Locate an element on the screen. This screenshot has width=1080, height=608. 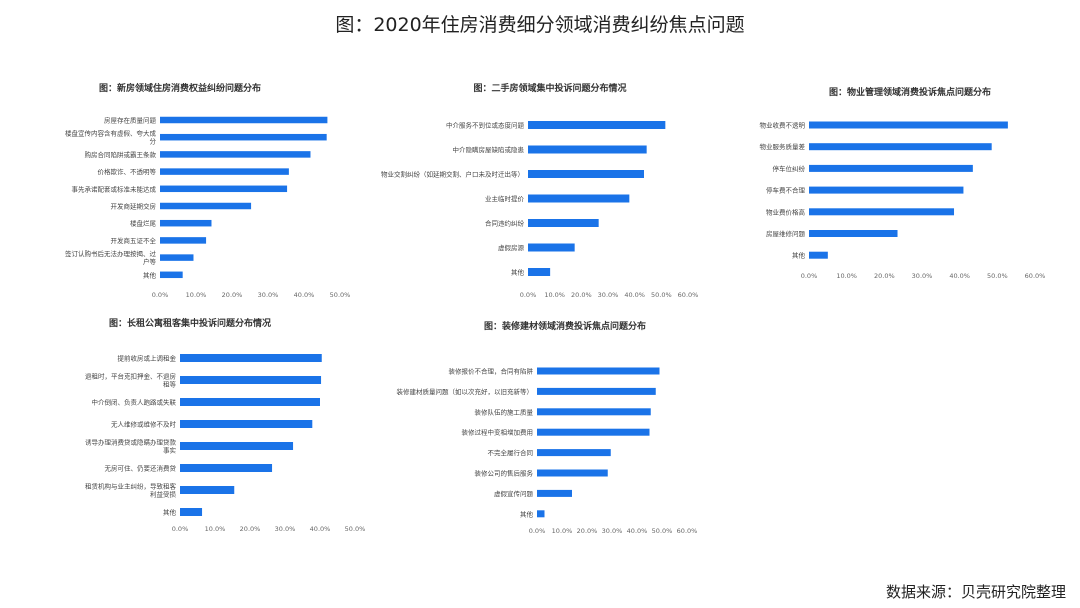
category-label: 诱导办理消费贷或隐瞒办理贷款事实 is located at coordinates (131, 446).